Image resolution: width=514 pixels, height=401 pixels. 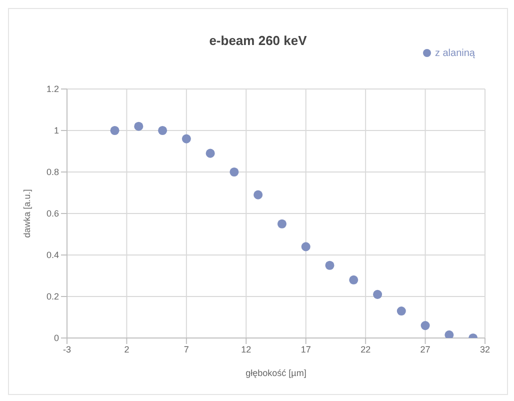 I want to click on chart-title: e-beam 260 keV, so click(x=258, y=40).